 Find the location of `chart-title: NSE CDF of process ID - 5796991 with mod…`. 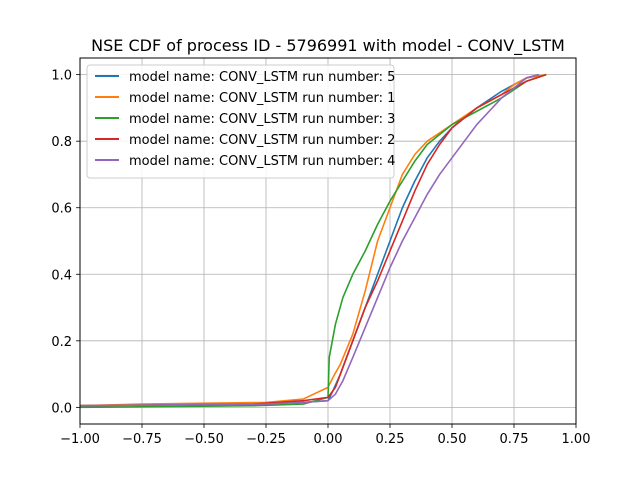

chart-title: NSE CDF of process ID - 5796991 with mod… is located at coordinates (328, 46).